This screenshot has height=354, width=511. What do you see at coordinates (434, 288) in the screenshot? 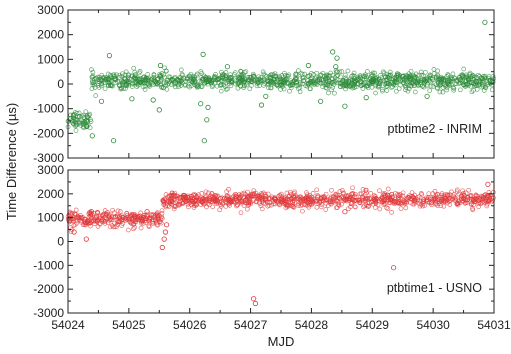
I see `bottom-panel-annotation: ptbtime1 - USNO` at bounding box center [434, 288].